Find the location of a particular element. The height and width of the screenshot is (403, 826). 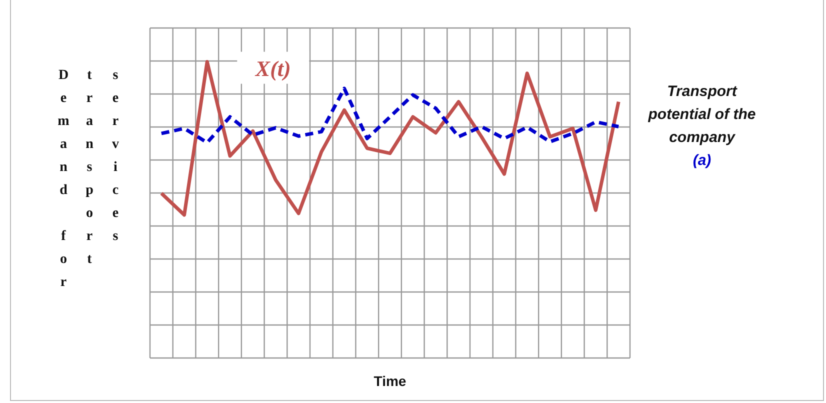

y-axis-title: Demand for transport services is located at coordinates (89, 184).